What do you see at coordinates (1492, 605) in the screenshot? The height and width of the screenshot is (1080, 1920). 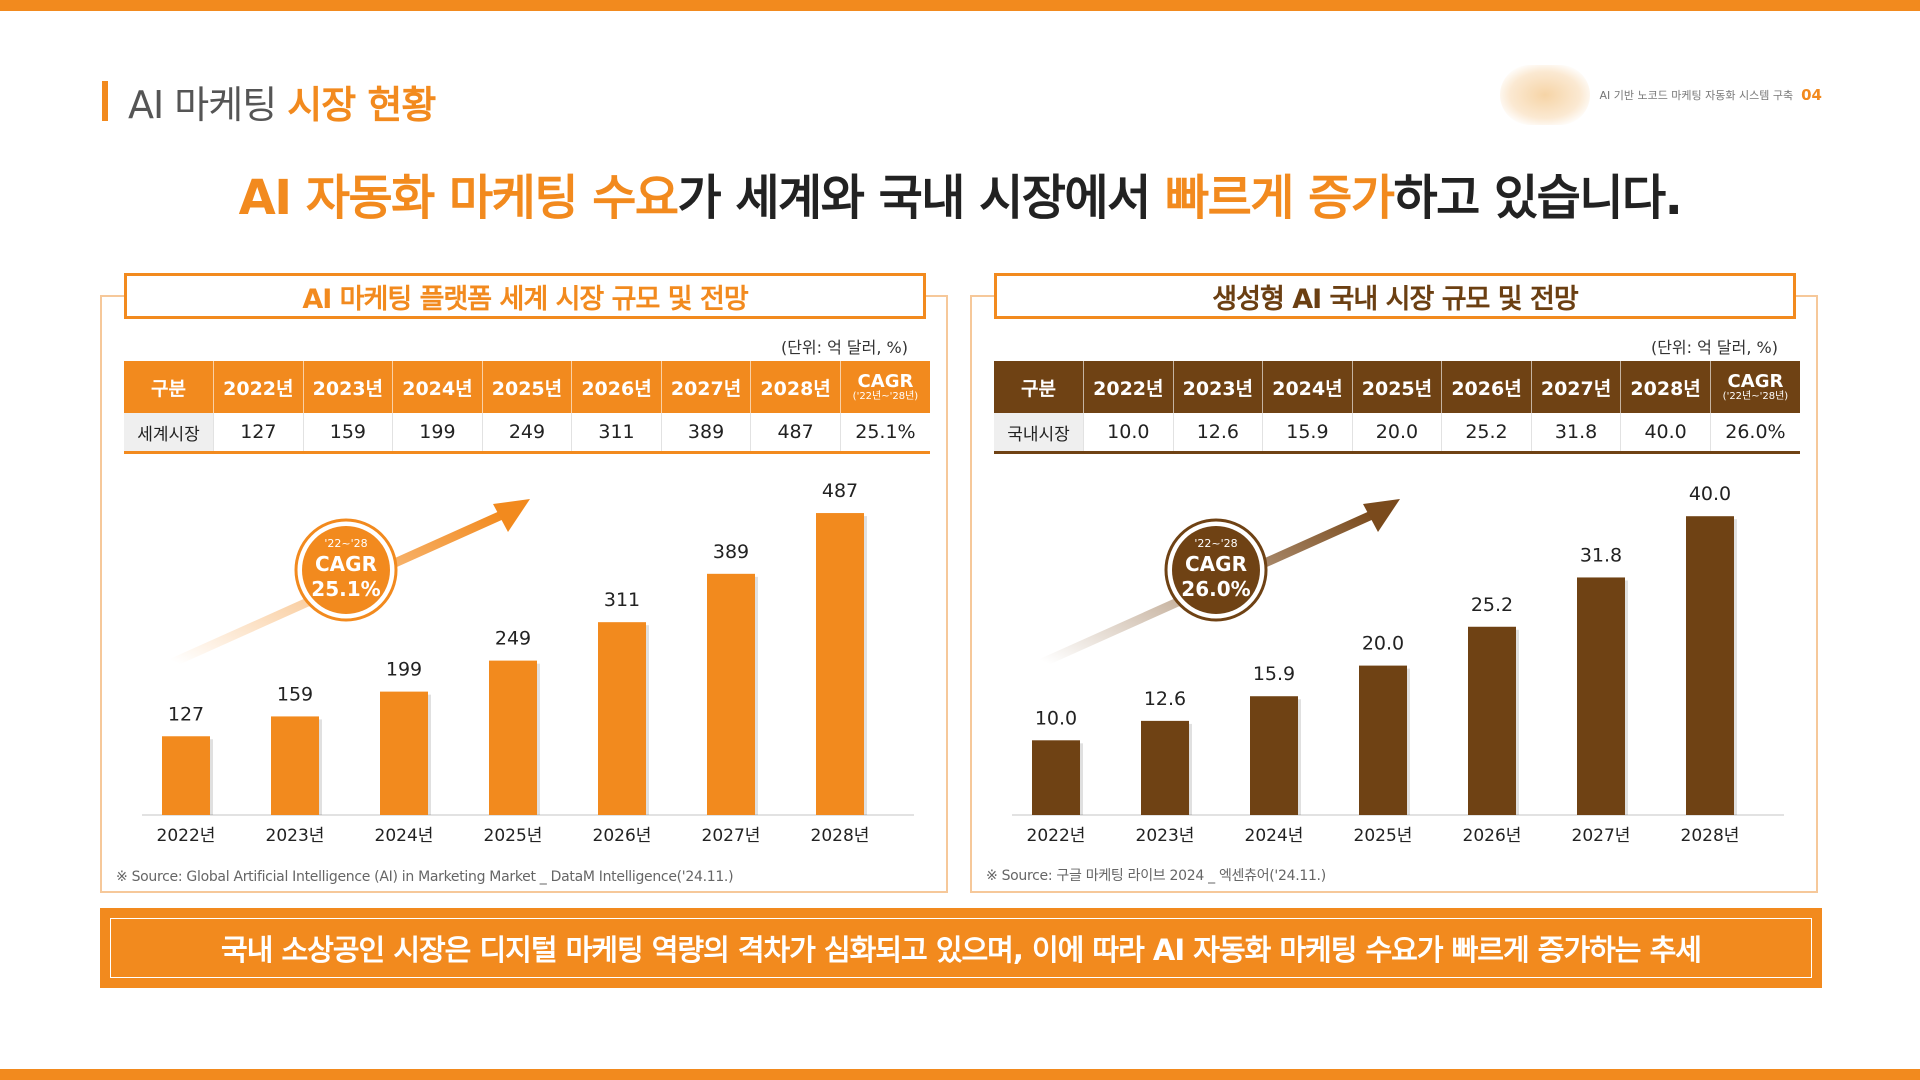 I see `bar-value-label: 25.2` at bounding box center [1492, 605].